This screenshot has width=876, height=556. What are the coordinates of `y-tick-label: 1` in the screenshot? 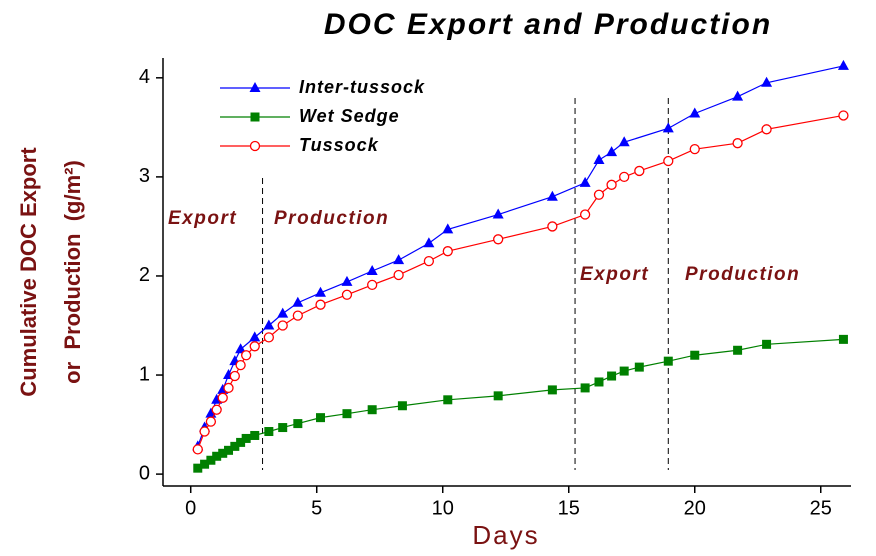 It's located at (144, 374).